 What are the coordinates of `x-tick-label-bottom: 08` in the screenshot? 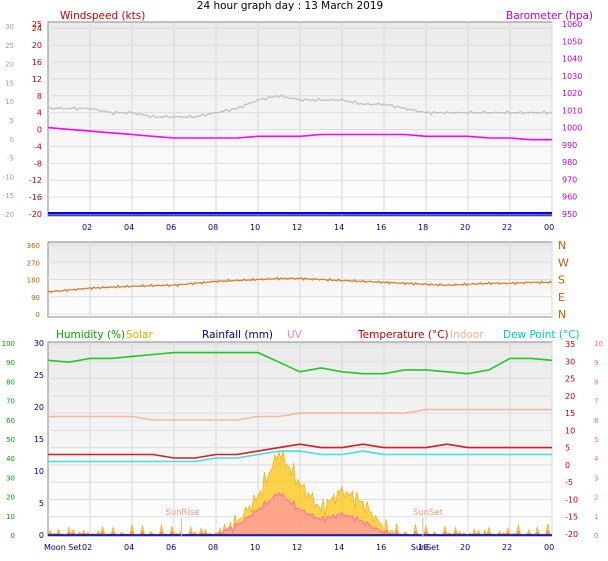 It's located at (213, 547).